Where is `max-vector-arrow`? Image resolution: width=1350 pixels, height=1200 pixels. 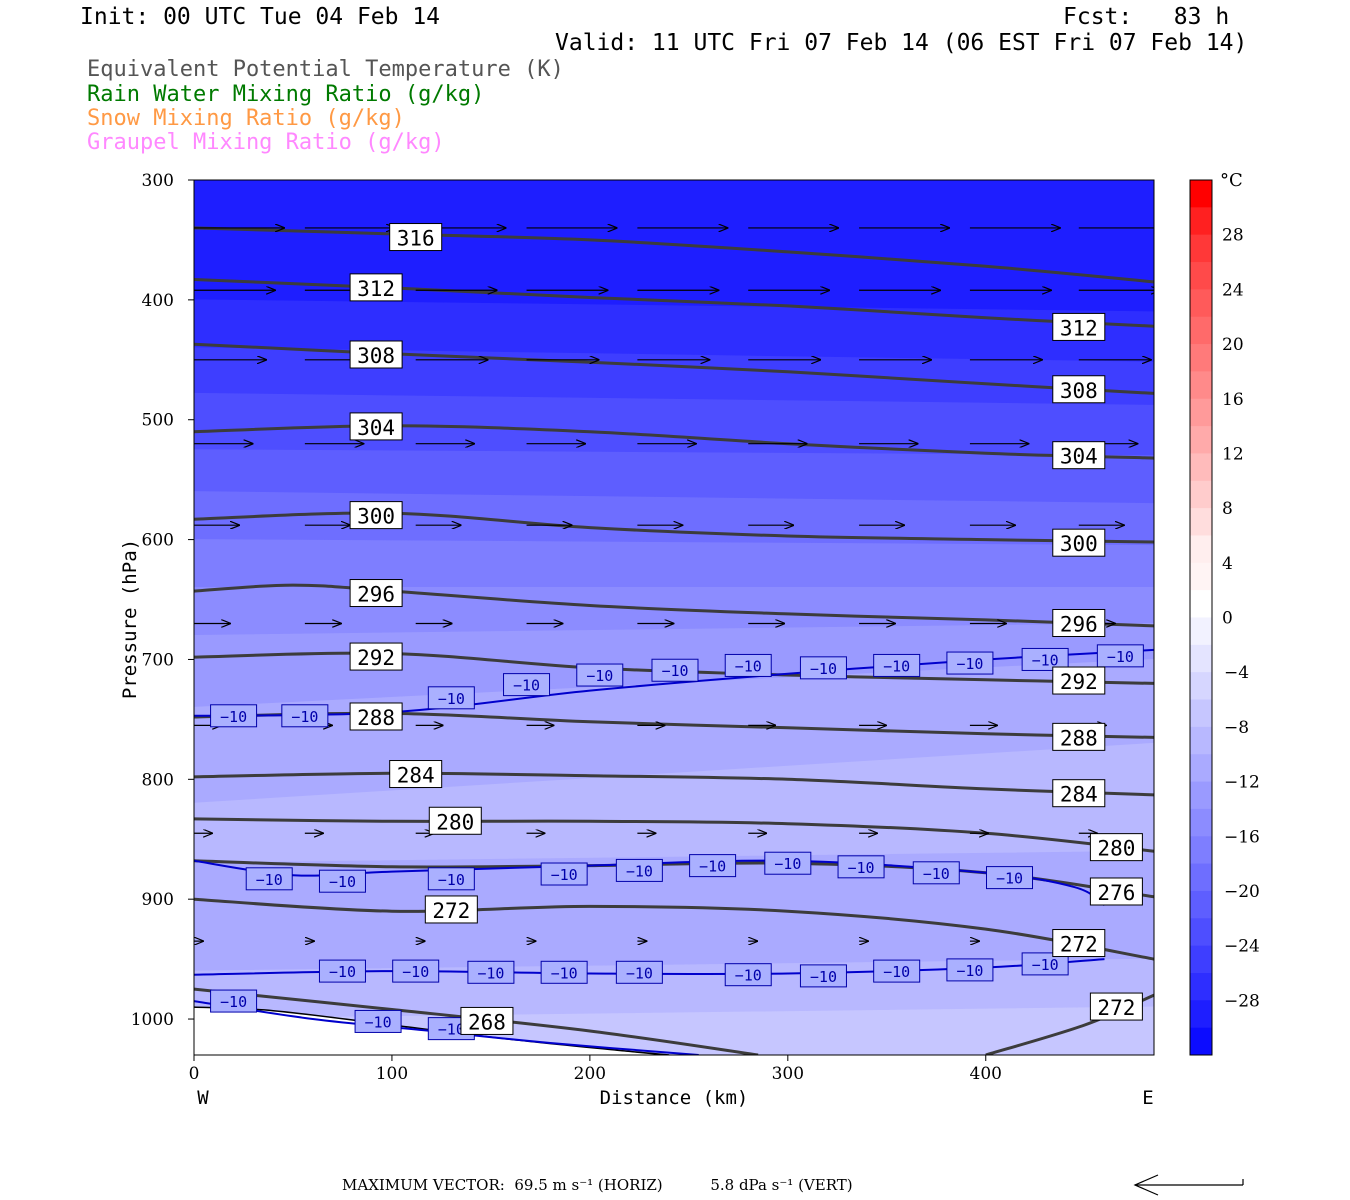 max-vector-arrow is located at coordinates (1188, 1185).